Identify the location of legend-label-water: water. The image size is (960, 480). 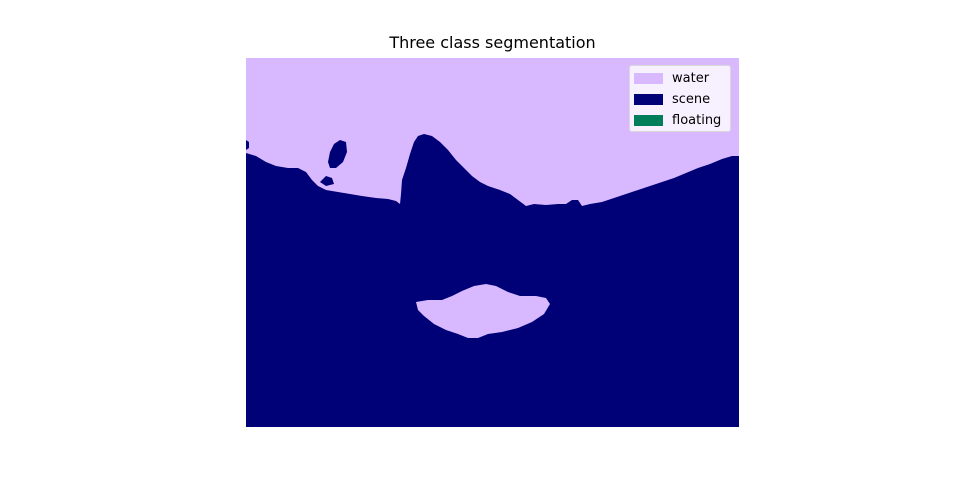
(691, 78).